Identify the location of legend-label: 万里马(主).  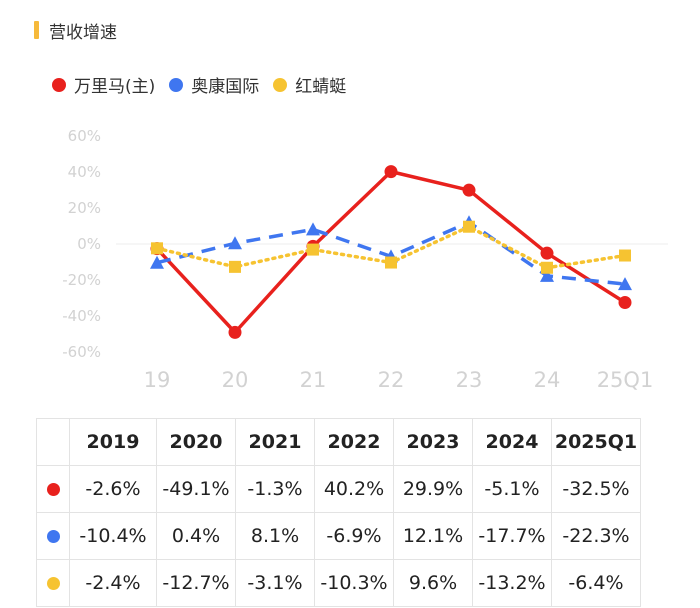
(115, 87).